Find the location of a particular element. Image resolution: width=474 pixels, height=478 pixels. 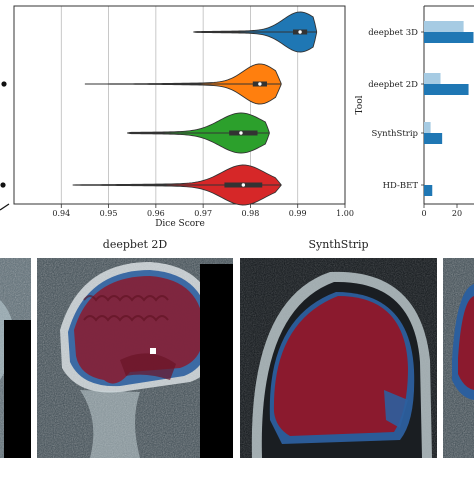

violin-tick-label: 0.94 is located at coordinates (61, 213).